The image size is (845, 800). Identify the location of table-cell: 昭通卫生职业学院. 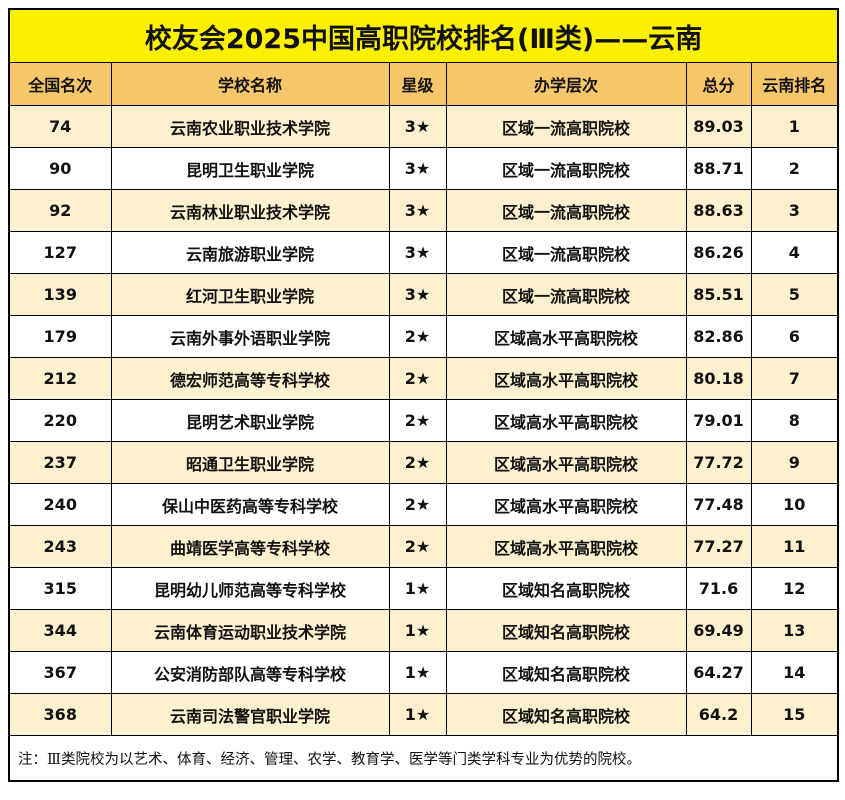
(250, 462).